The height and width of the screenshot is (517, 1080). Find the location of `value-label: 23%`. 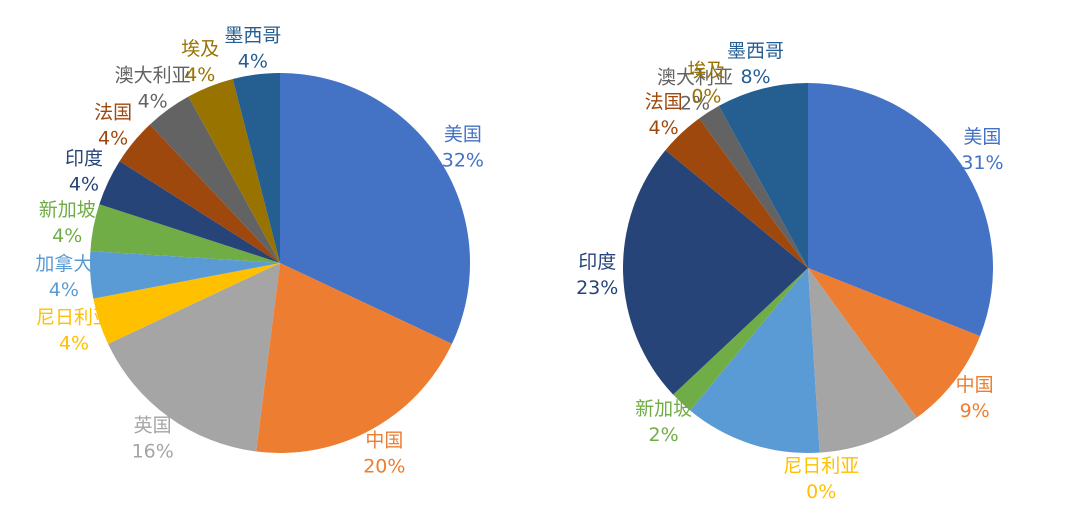

value-label: 23% is located at coordinates (597, 288).